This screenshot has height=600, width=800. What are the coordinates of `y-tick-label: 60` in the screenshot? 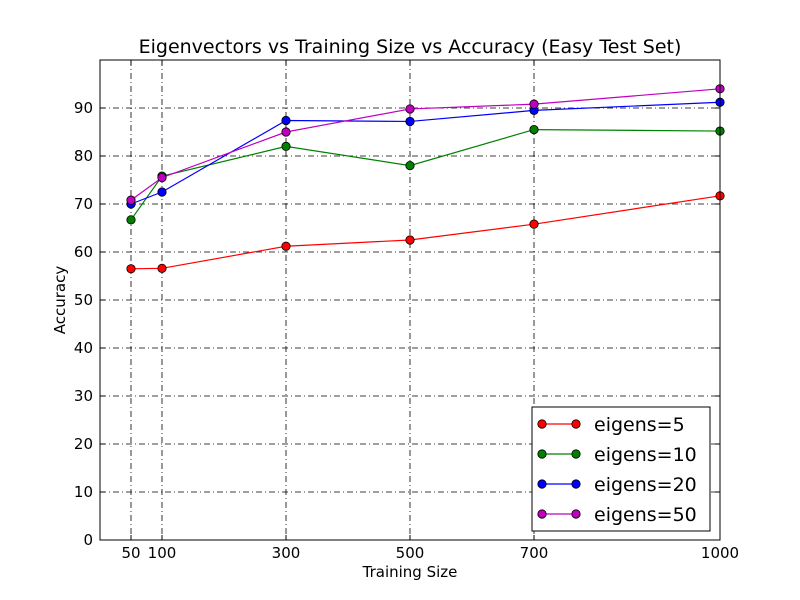 It's located at (83, 252).